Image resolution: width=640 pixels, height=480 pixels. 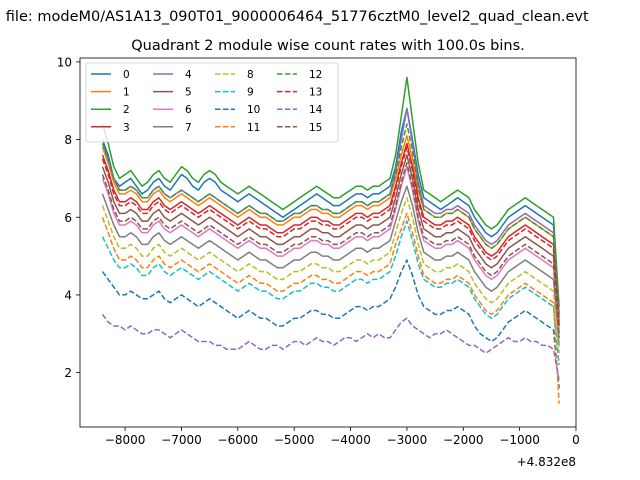 What do you see at coordinates (253, 128) in the screenshot?
I see `legend-label-11: 11` at bounding box center [253, 128].